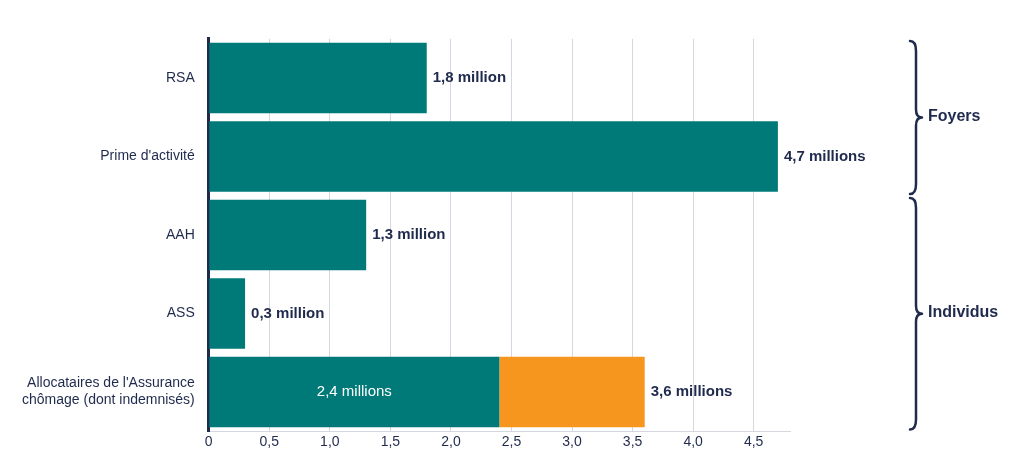  What do you see at coordinates (691, 391) in the screenshot?
I see `total-label: 3,6 millions` at bounding box center [691, 391].